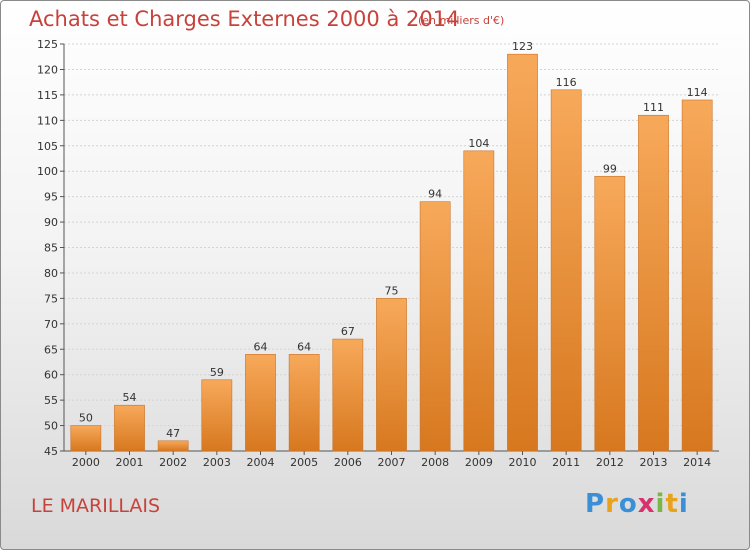 This screenshot has height=550, width=750. Describe the element at coordinates (610, 168) in the screenshot. I see `data-label-2012: 99` at that location.